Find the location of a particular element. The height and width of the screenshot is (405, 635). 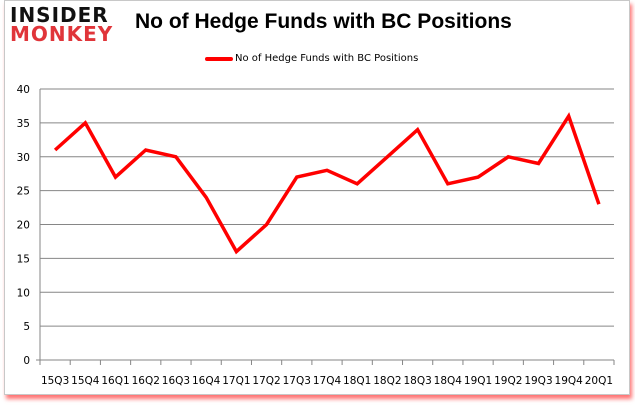

legend-line-swatch is located at coordinates (219, 58).